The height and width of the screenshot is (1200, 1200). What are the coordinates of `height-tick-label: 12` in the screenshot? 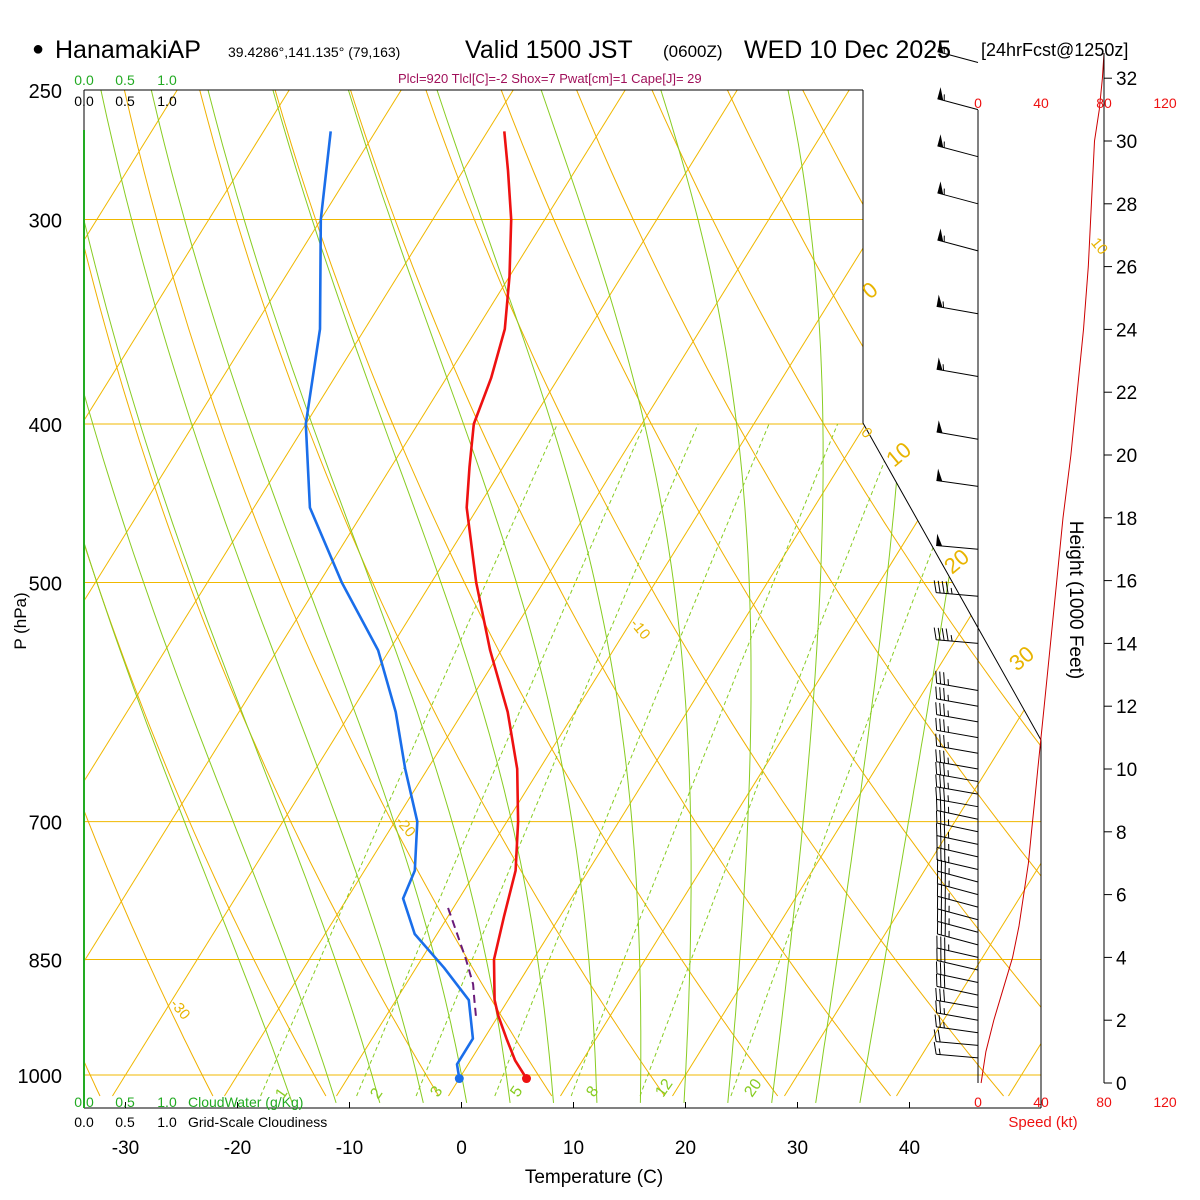 It's located at (1126, 707).